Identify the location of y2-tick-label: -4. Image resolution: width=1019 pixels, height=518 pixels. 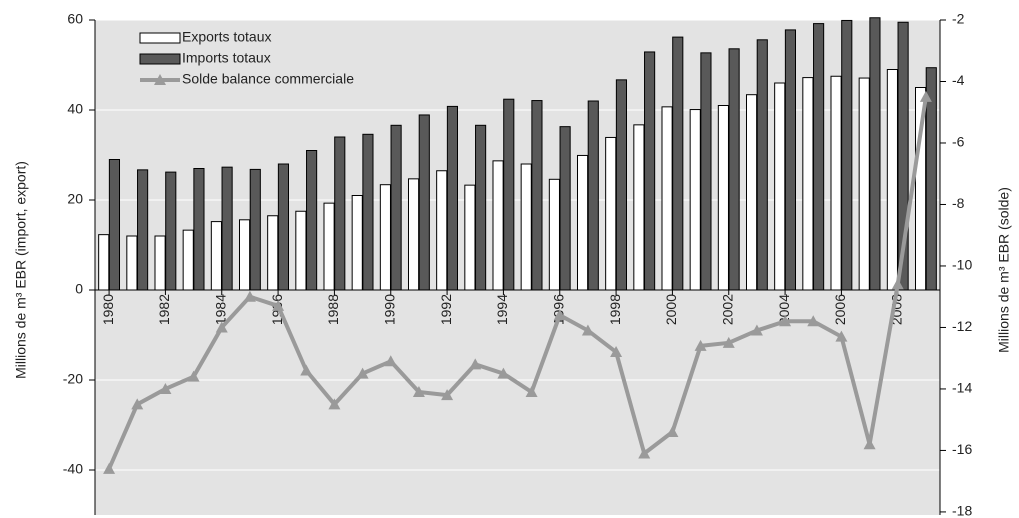
(958, 80).